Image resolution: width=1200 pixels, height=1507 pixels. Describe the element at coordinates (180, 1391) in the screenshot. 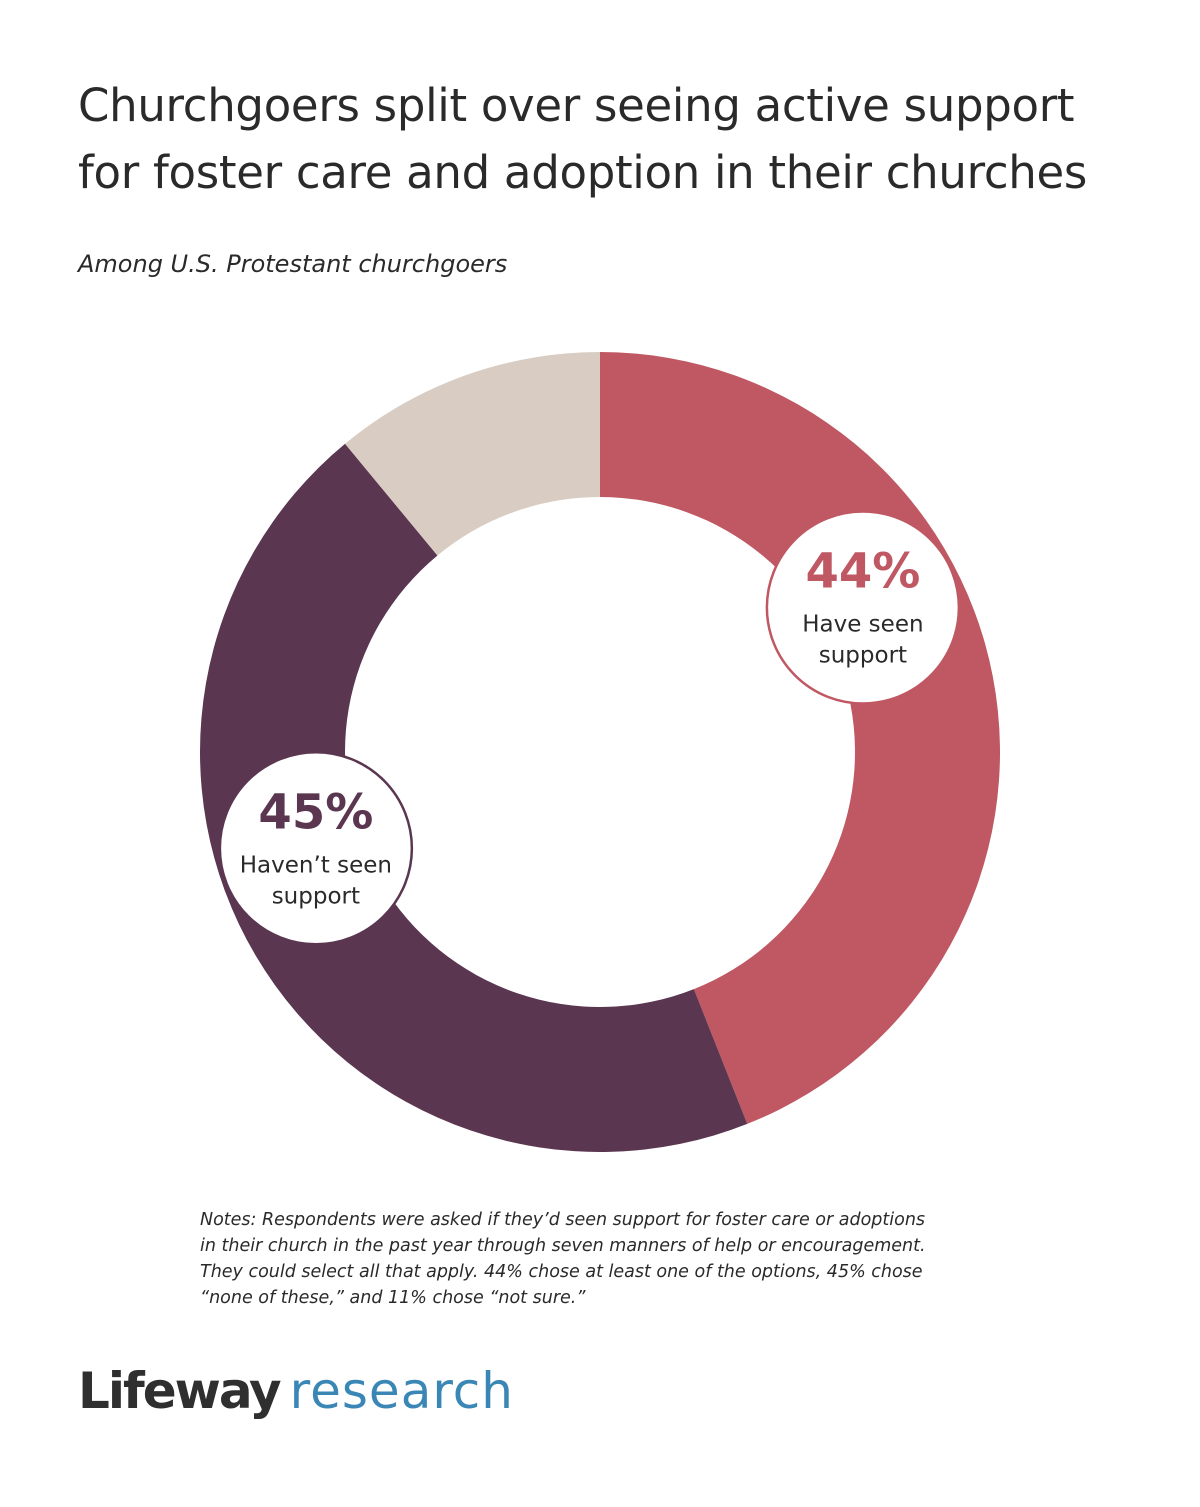

I see `logo-brand-text: Lifeway` at that location.